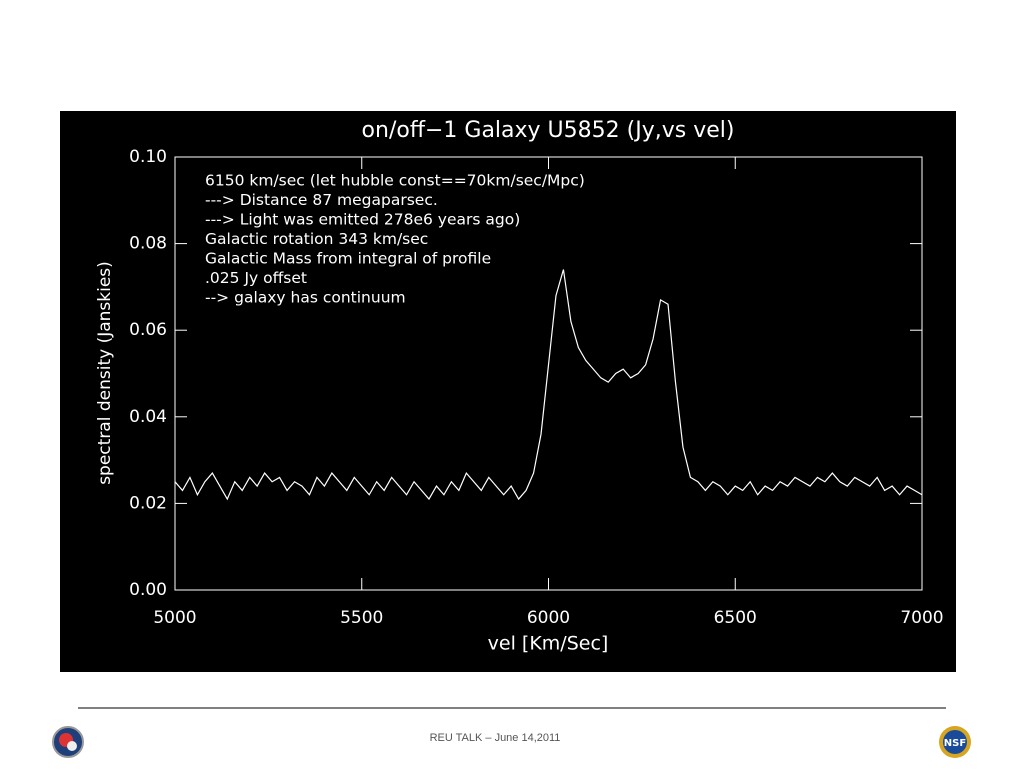  I want to click on annotation: ---> Distance 87 megaparsec., so click(321, 200).